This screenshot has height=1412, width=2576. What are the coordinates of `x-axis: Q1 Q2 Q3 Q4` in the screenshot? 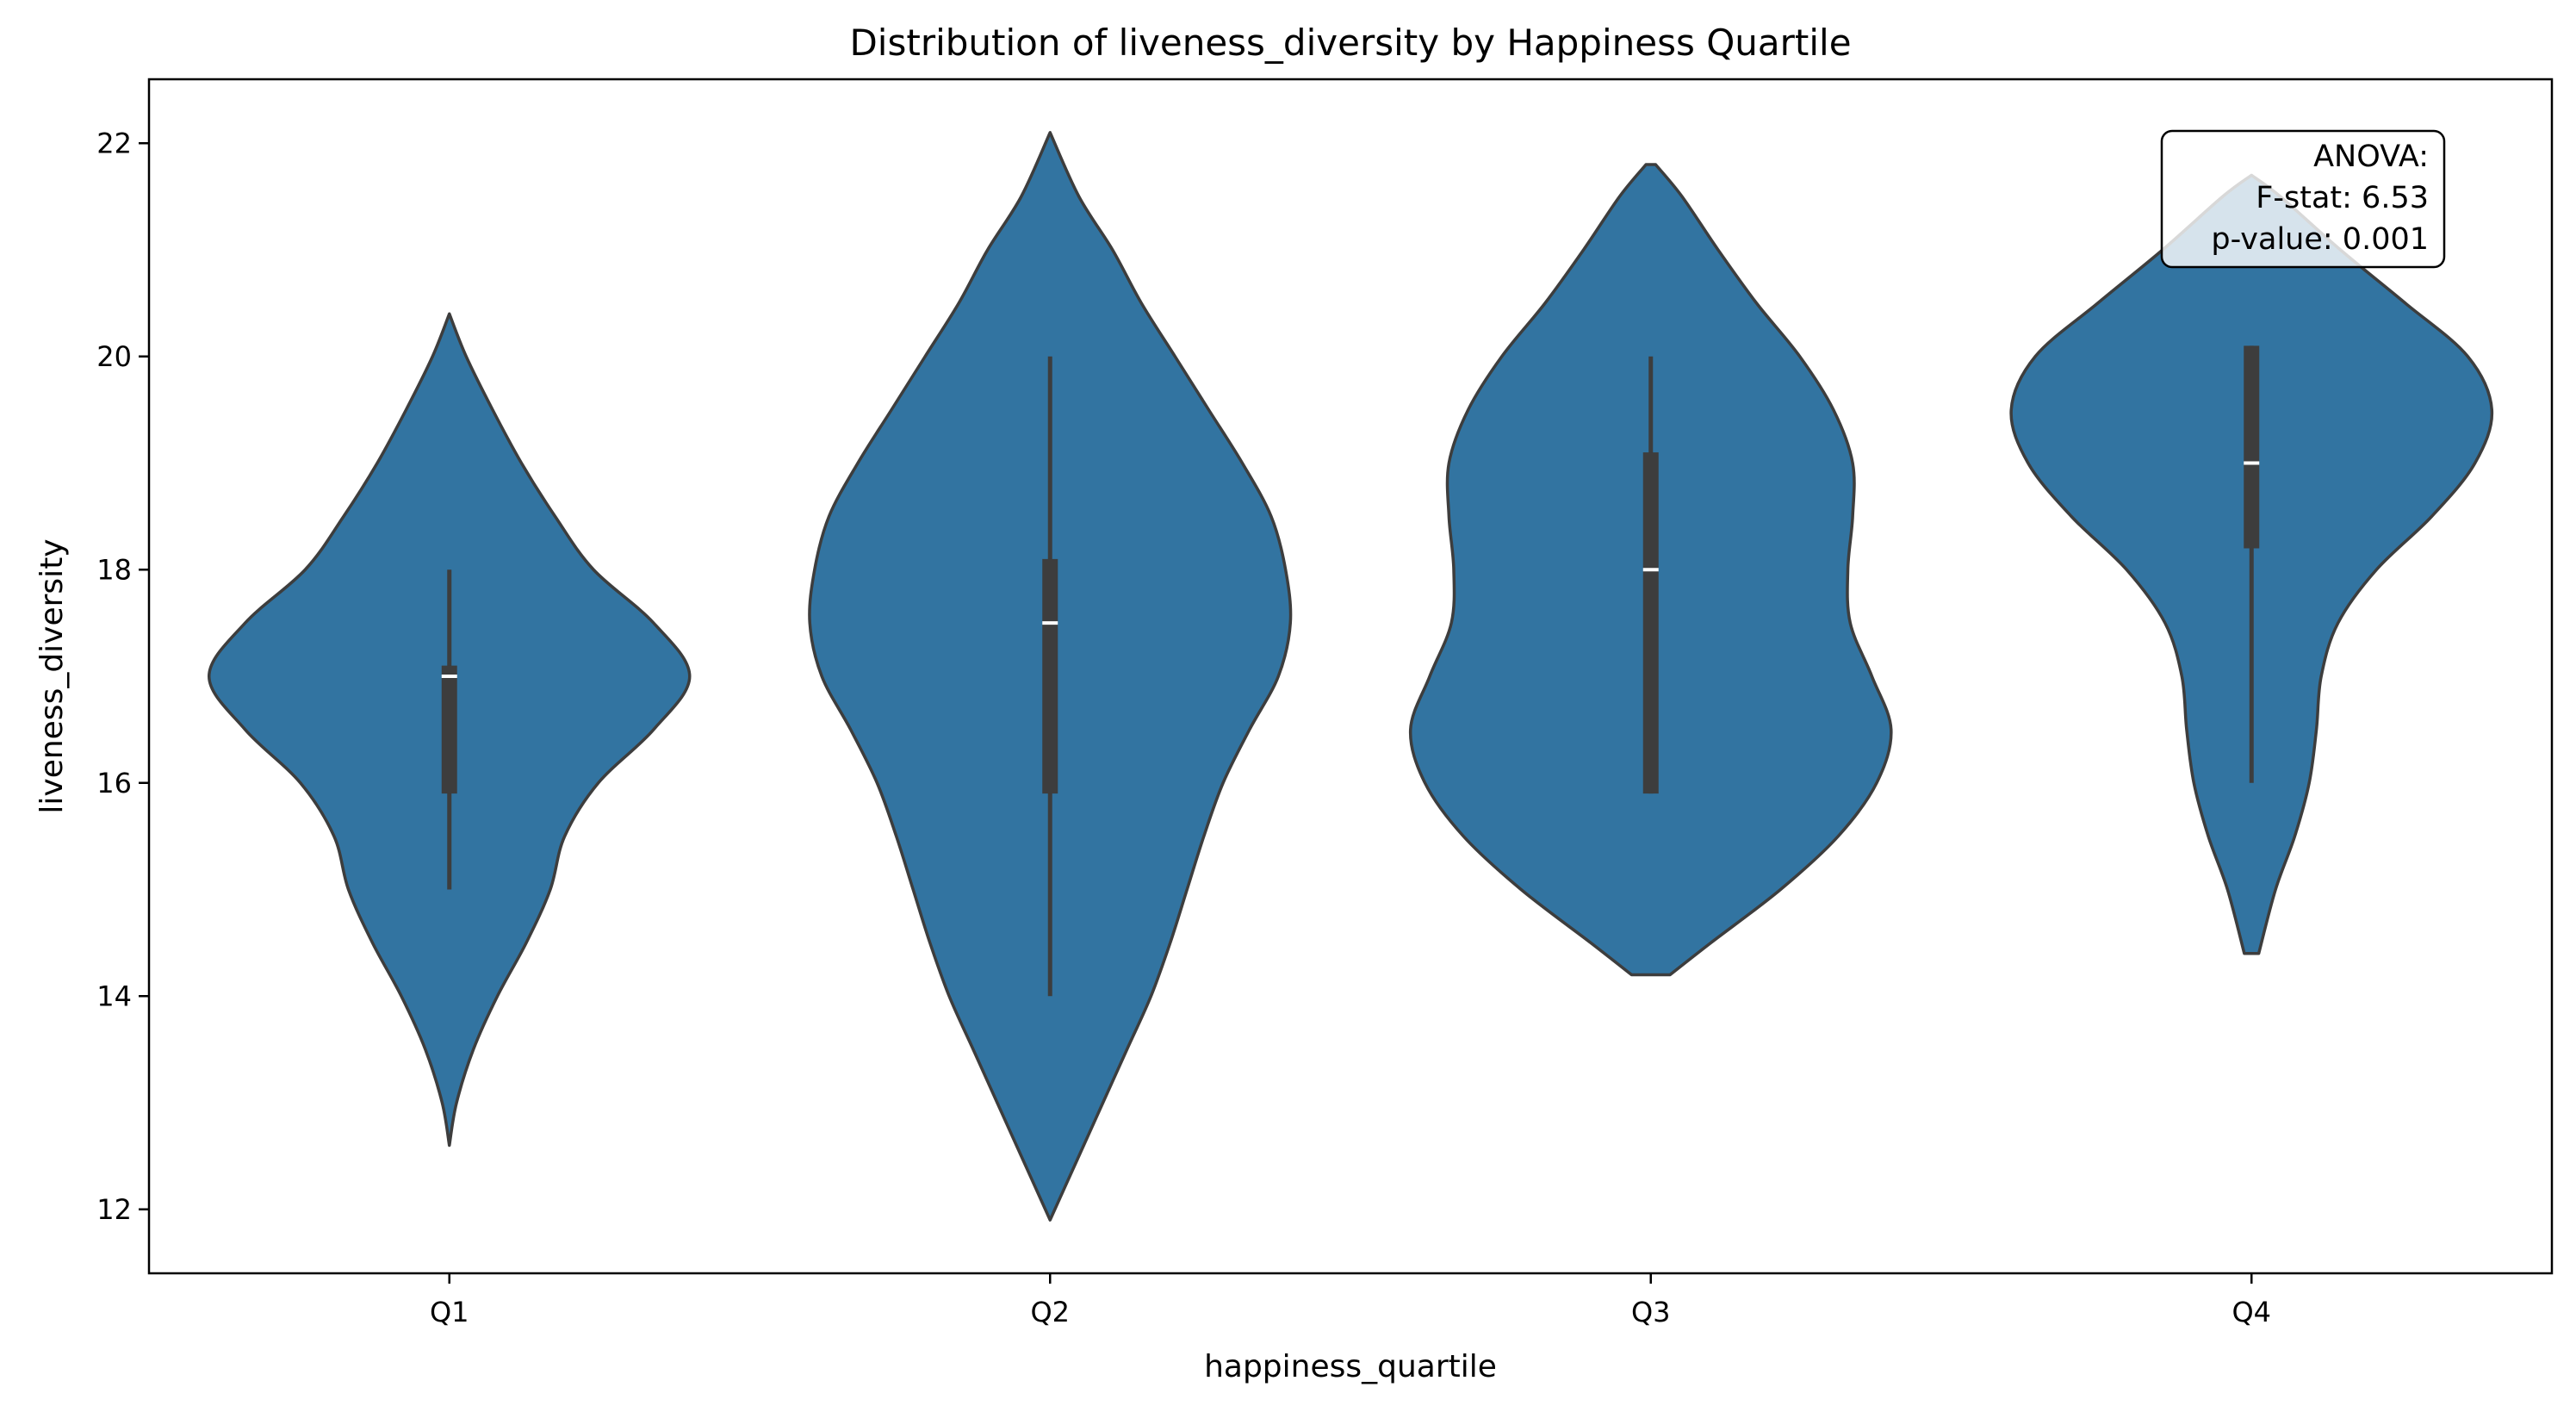 It's located at (1350, 1301).